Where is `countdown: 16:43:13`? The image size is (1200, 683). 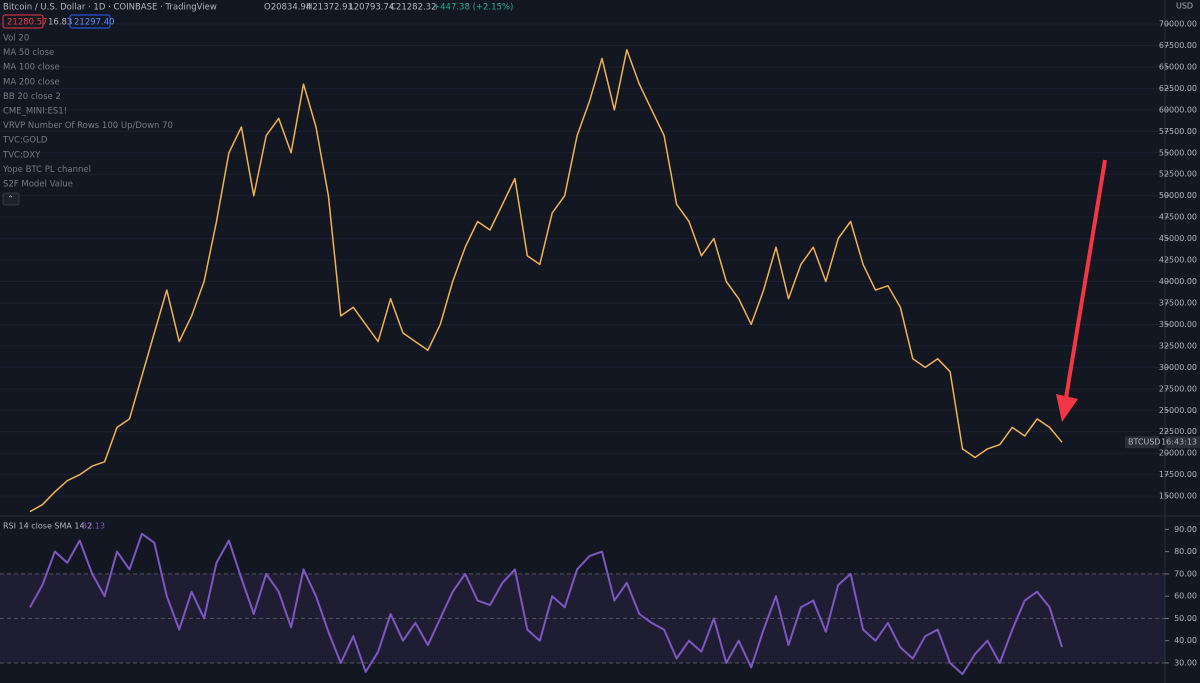 countdown: 16:43:13 is located at coordinates (1179, 442).